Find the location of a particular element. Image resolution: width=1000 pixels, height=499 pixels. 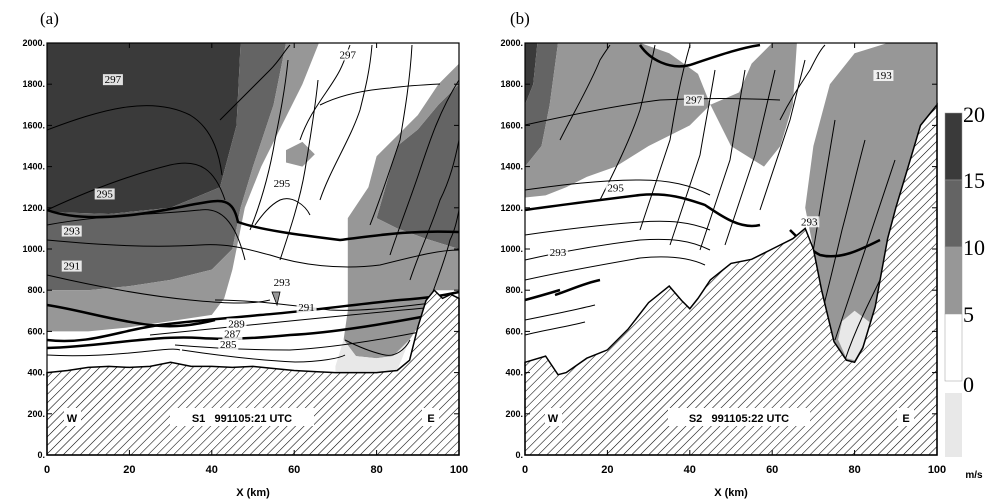

y-tick-label: 400. is located at coordinates (514, 373).